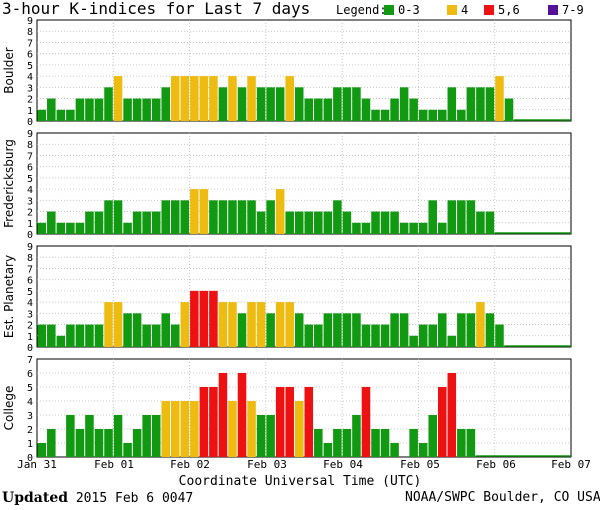 The width and height of the screenshot is (600, 510). I want to click on updated-value: 2015 Feb 6 0047, so click(134, 498).